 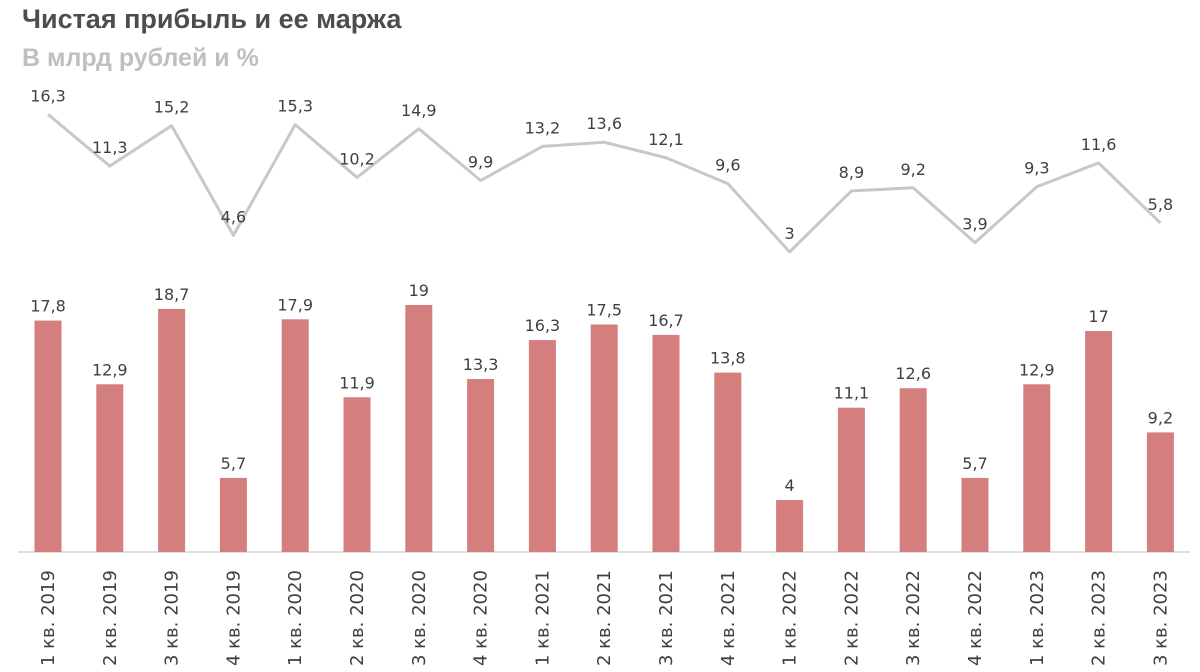 What do you see at coordinates (419, 290) in the screenshot?
I see `bar-data-label: 19` at bounding box center [419, 290].